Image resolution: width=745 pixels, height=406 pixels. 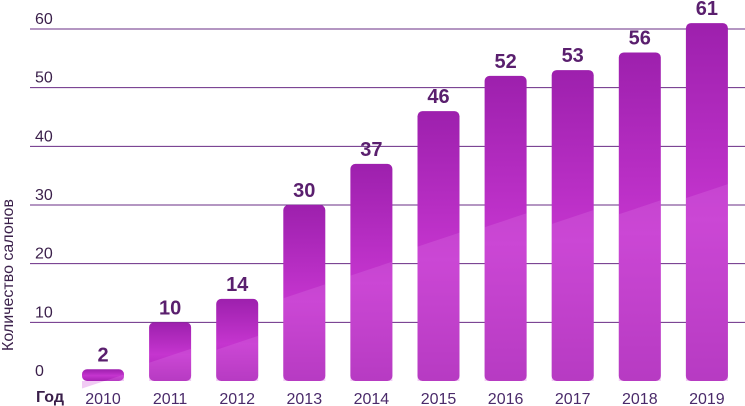 What do you see at coordinates (439, 398) in the screenshot?
I see `x-tick-label-2015: 2015` at bounding box center [439, 398].